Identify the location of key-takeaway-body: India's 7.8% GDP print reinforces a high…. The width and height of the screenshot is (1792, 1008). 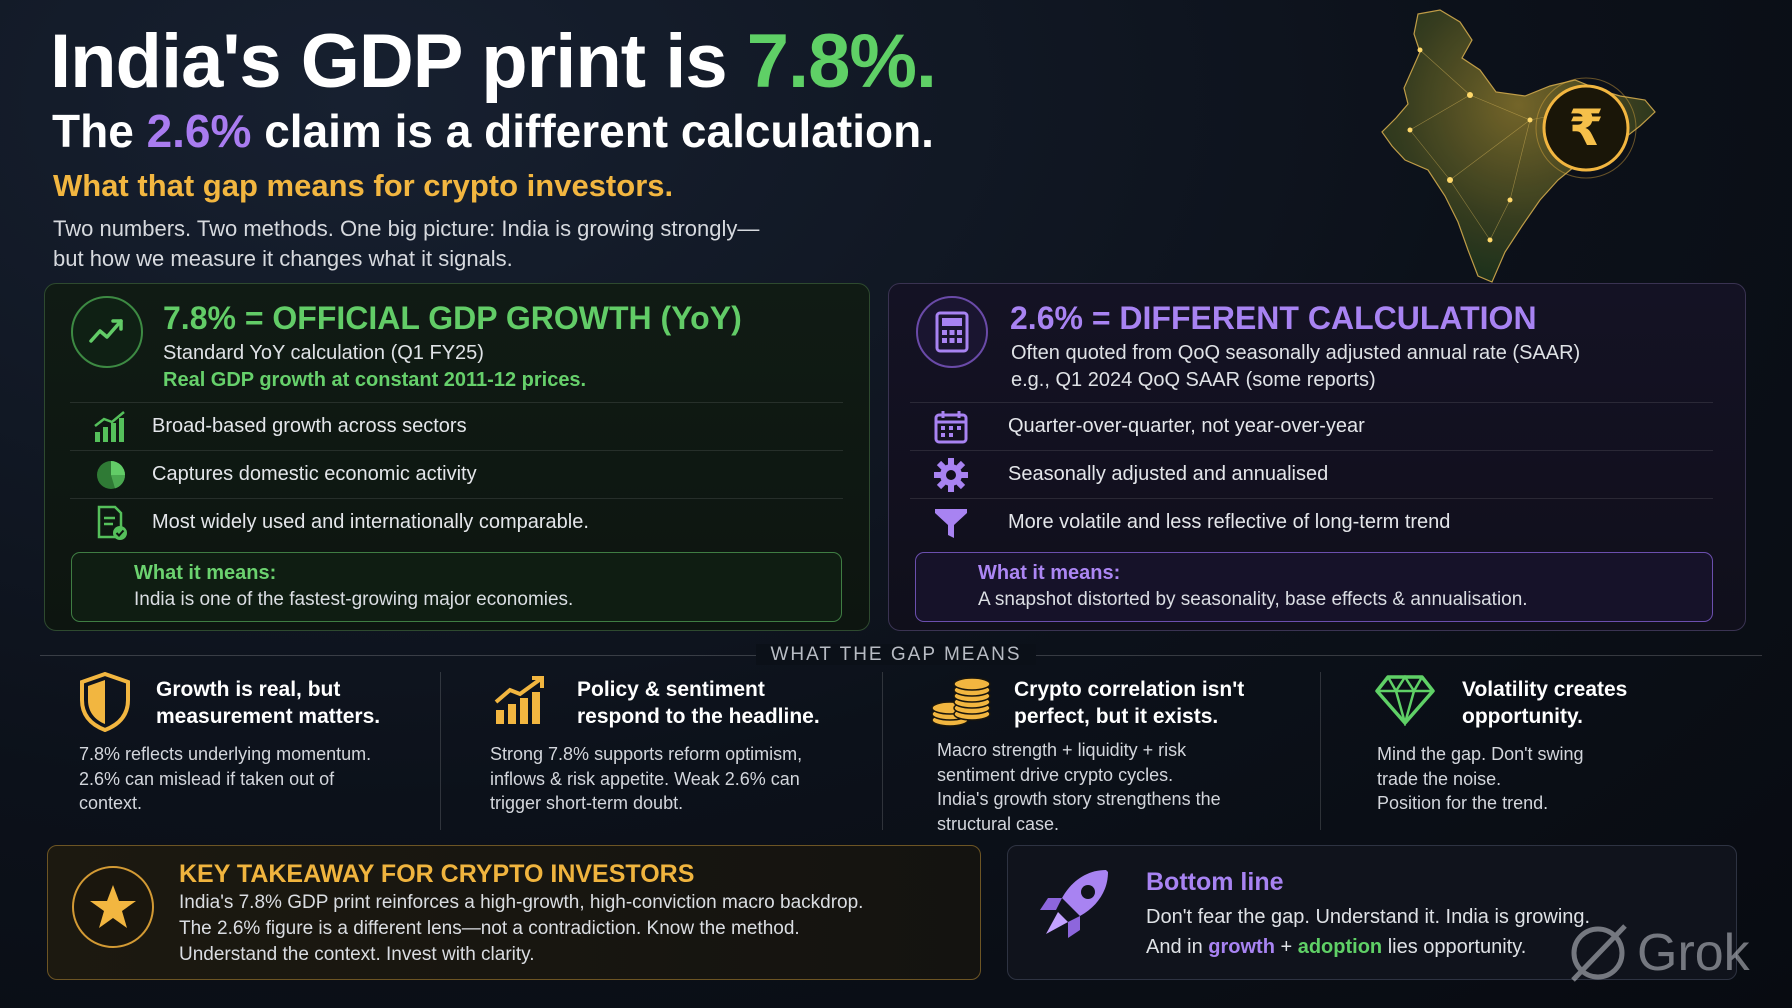
(521, 928).